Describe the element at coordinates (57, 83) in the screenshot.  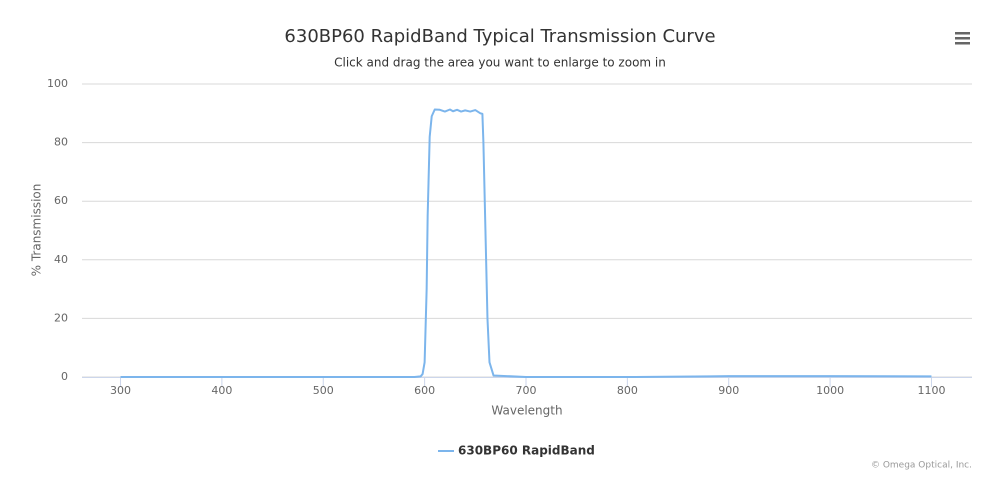
I see `y-tick-label: 100` at that location.